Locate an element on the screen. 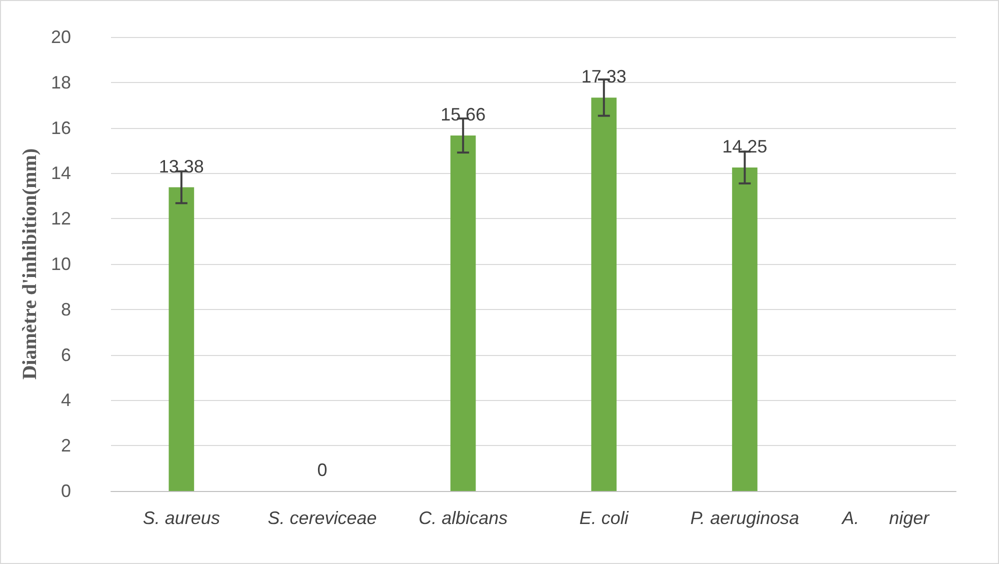 The height and width of the screenshot is (564, 999). y-tick-label: 2 is located at coordinates (65, 446).